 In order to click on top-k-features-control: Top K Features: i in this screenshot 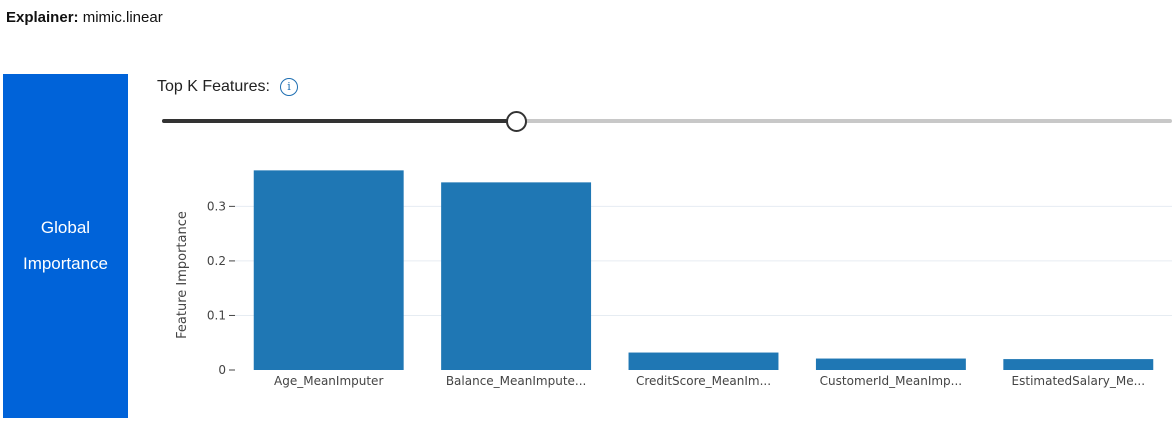, I will do `click(227, 87)`.